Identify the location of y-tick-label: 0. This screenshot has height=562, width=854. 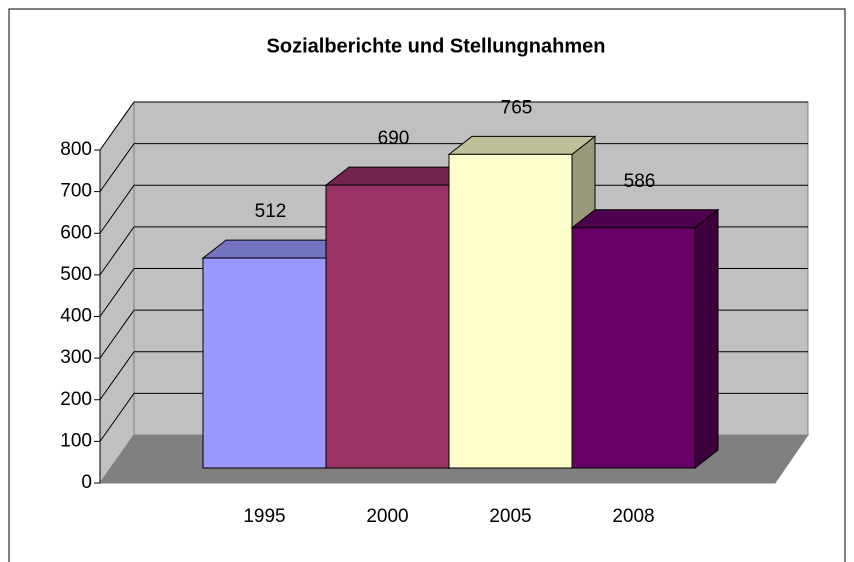
(86, 482).